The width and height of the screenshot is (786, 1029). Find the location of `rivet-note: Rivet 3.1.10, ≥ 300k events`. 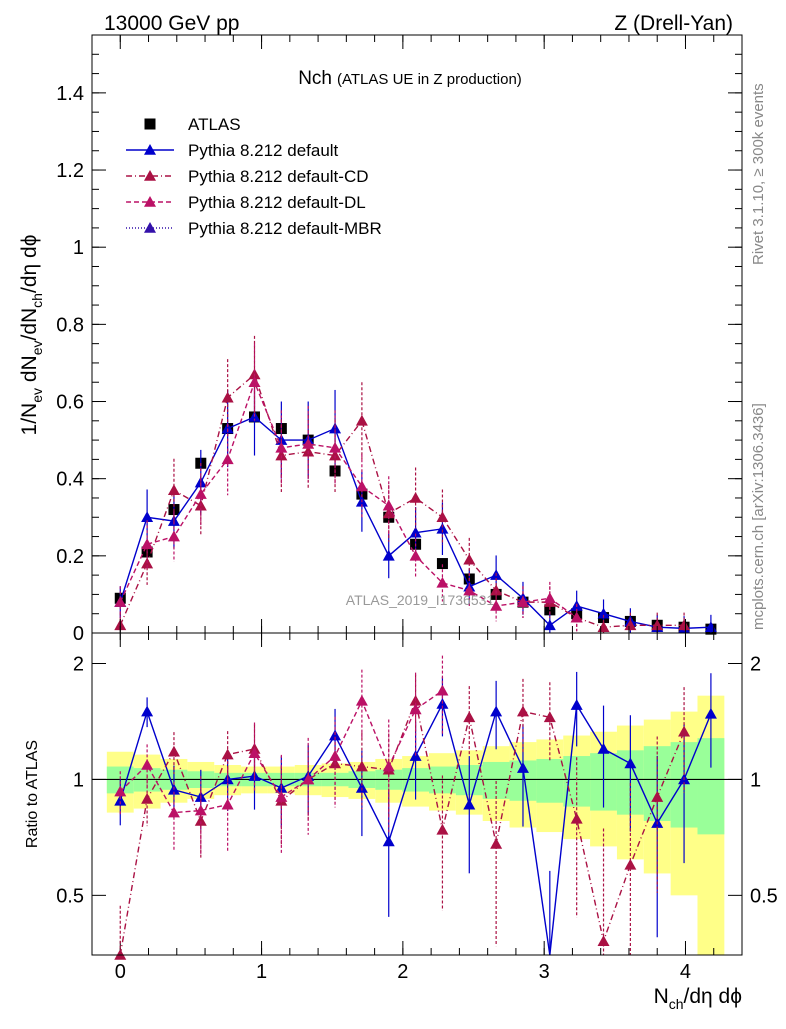

rivet-note: Rivet 3.1.10, ≥ 300k events is located at coordinates (758, 174).